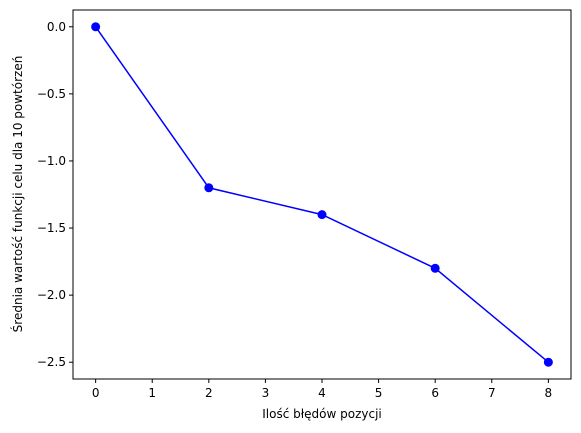  Describe the element at coordinates (51, 228) in the screenshot. I see `y-tick-label: −1.5` at that location.